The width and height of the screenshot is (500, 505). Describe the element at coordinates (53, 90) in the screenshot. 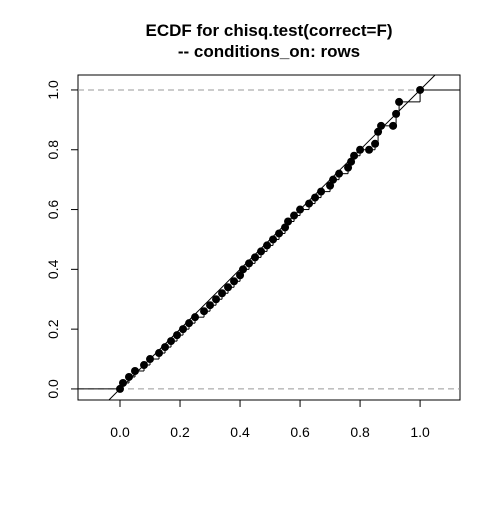

I see `y-tick-label: 1.0` at that location.